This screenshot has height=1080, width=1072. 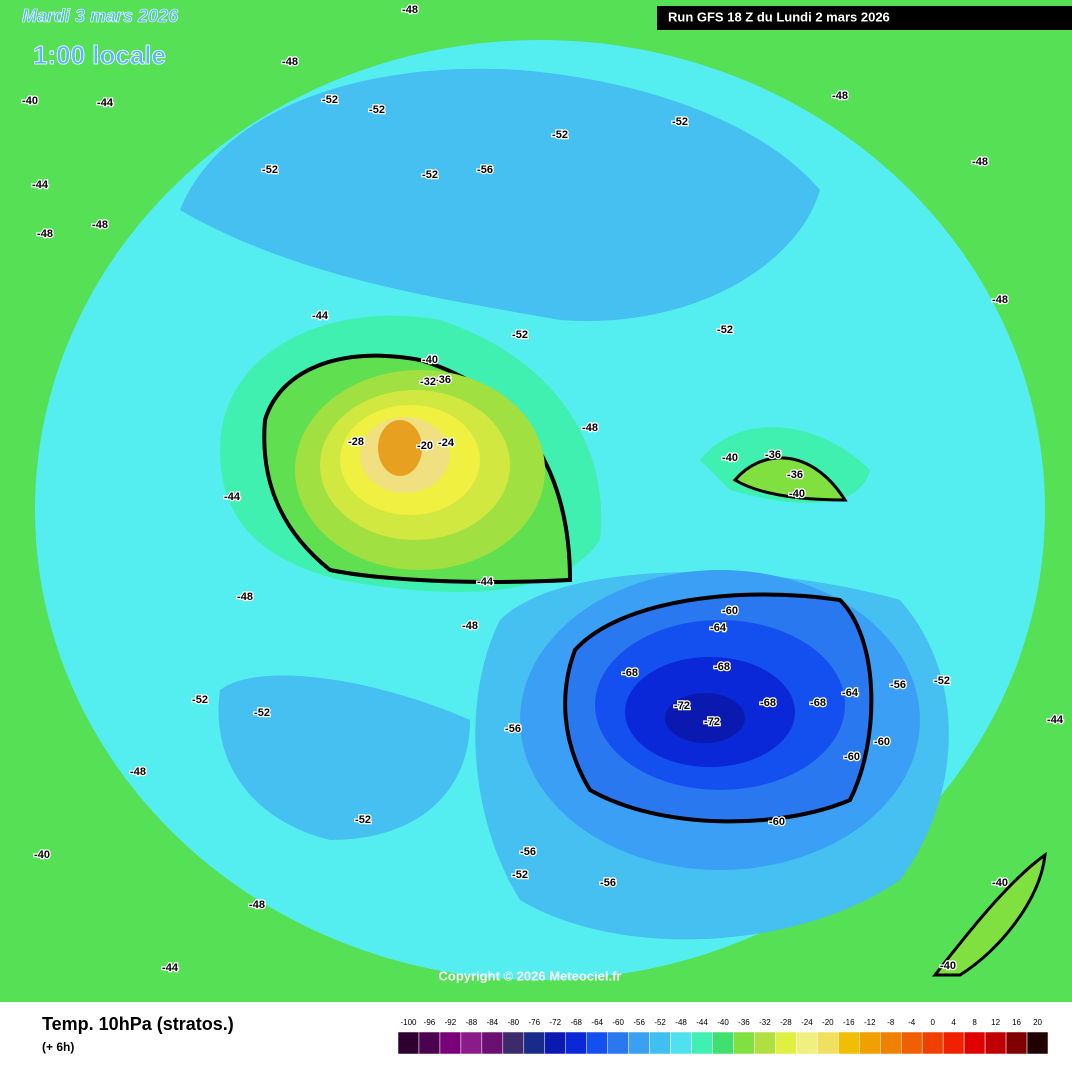 What do you see at coordinates (446, 443) in the screenshot?
I see `contour-label: -24` at bounding box center [446, 443].